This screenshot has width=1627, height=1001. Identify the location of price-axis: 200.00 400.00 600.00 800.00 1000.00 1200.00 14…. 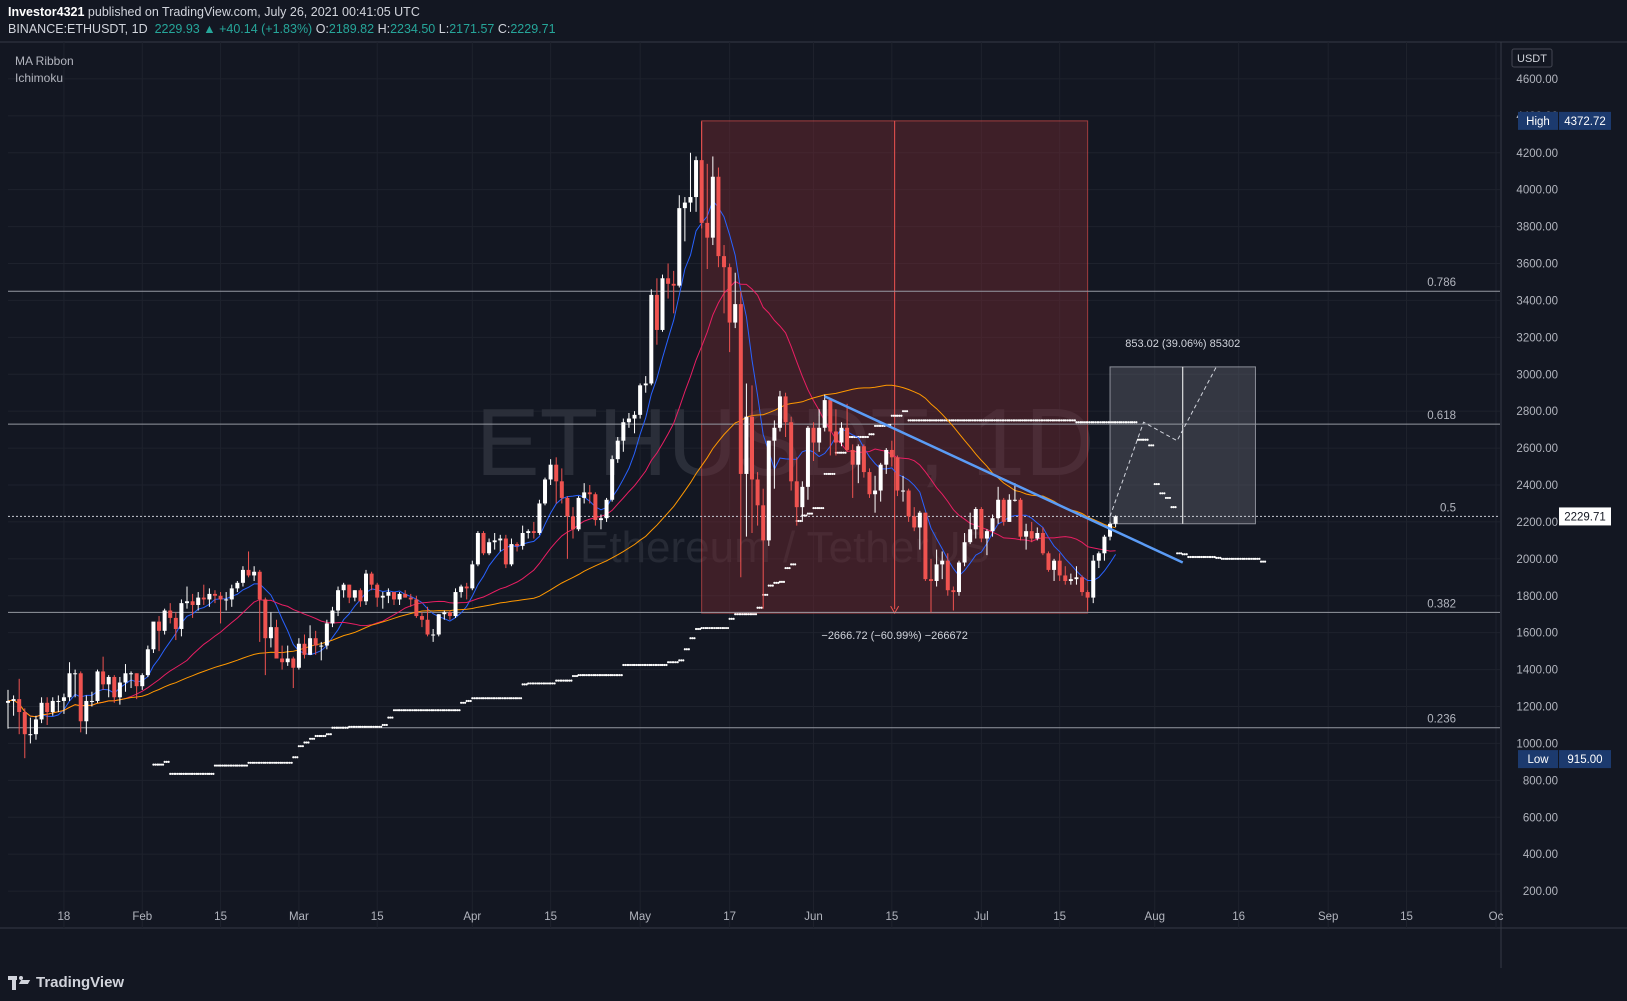
(1561, 473).